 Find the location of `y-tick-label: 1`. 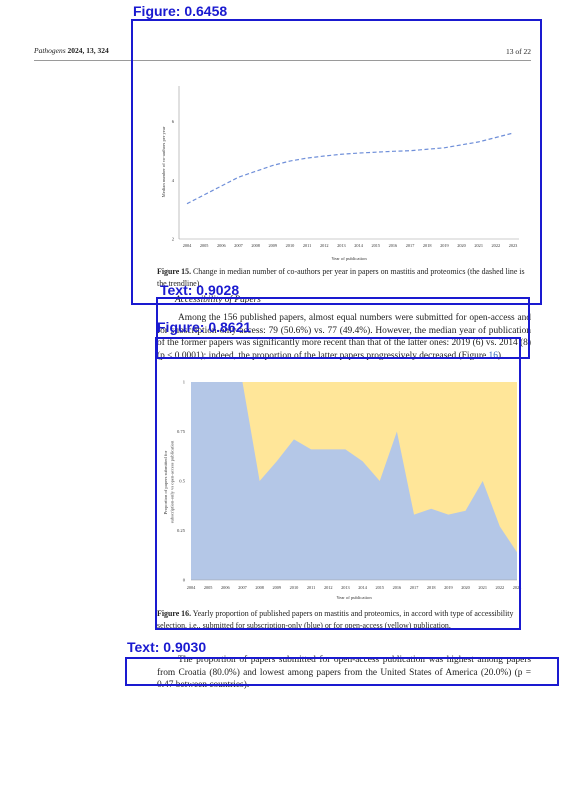

y-tick-label: 1 is located at coordinates (184, 382).